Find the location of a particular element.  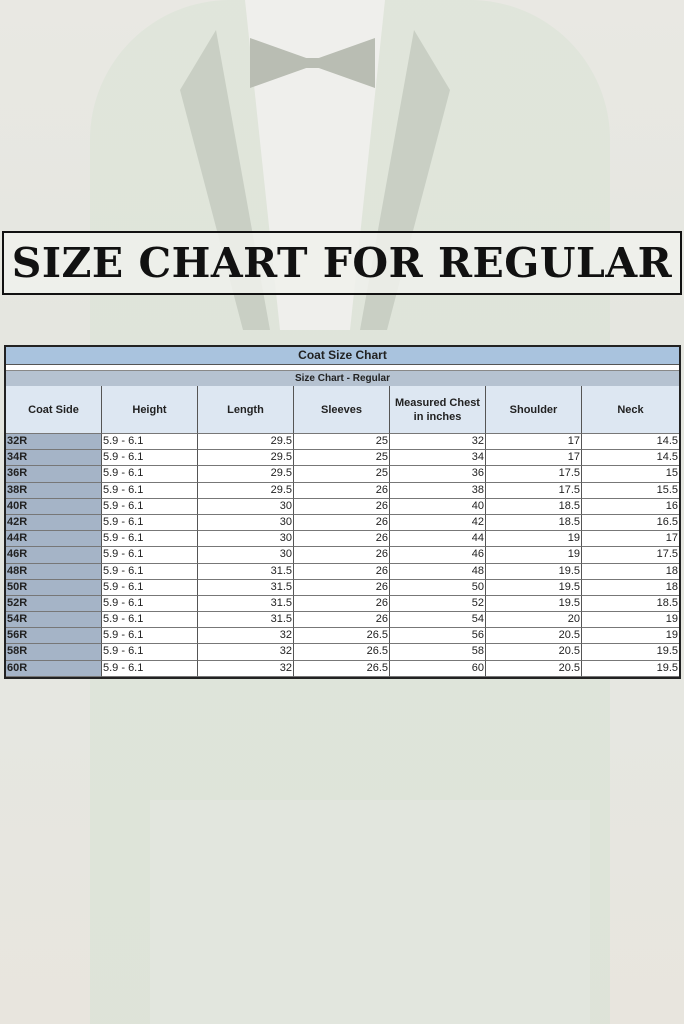

table-row: 50R 5.9 - 6.1 31.5 26 50 19.5 18 is located at coordinates (342, 587).